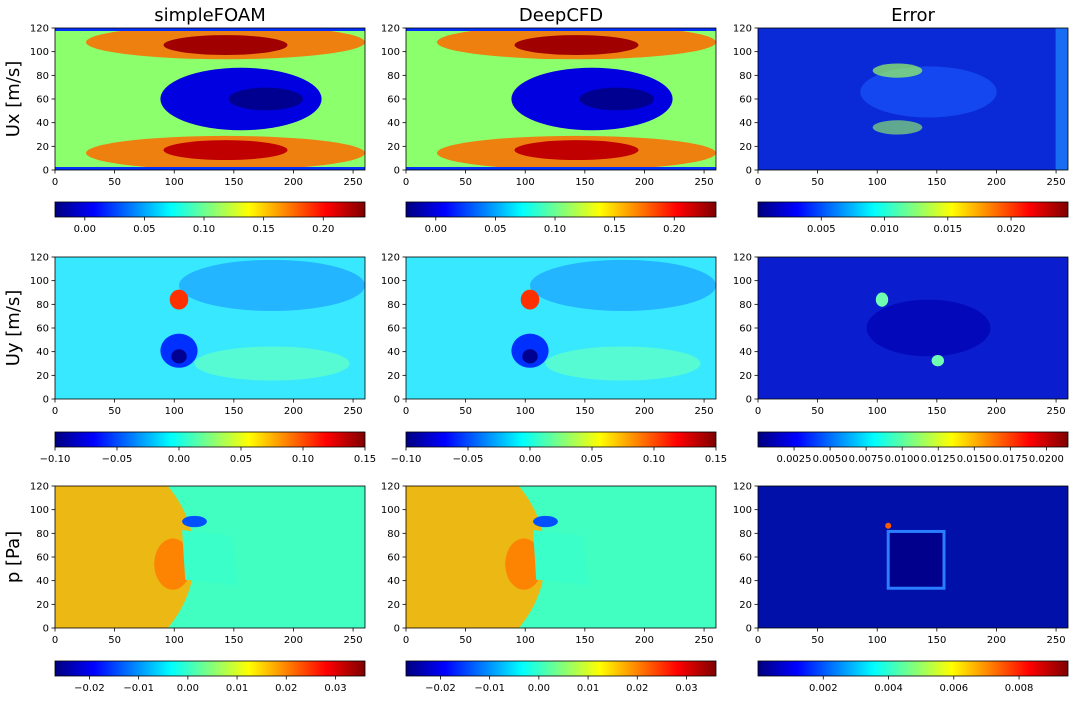 This screenshot has height=701, width=1074. Describe the element at coordinates (877, 411) in the screenshot. I see `x-tick-label-uy-error-2: 100` at that location.